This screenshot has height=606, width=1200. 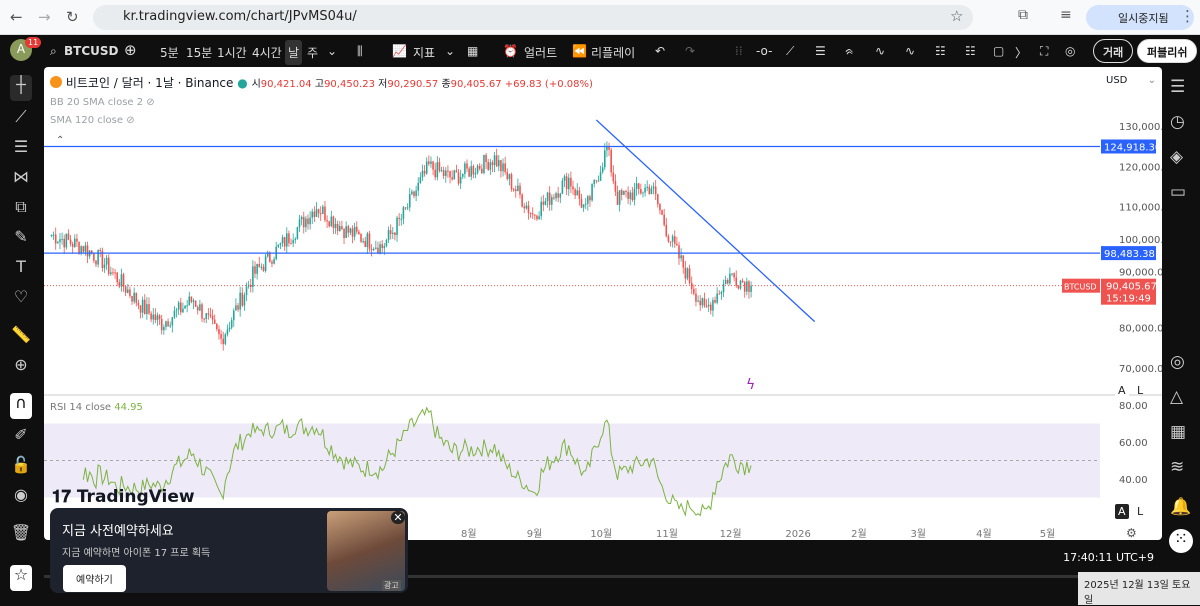 What do you see at coordinates (267, 53) in the screenshot?
I see `interval-4h: 4시간` at bounding box center [267, 53].